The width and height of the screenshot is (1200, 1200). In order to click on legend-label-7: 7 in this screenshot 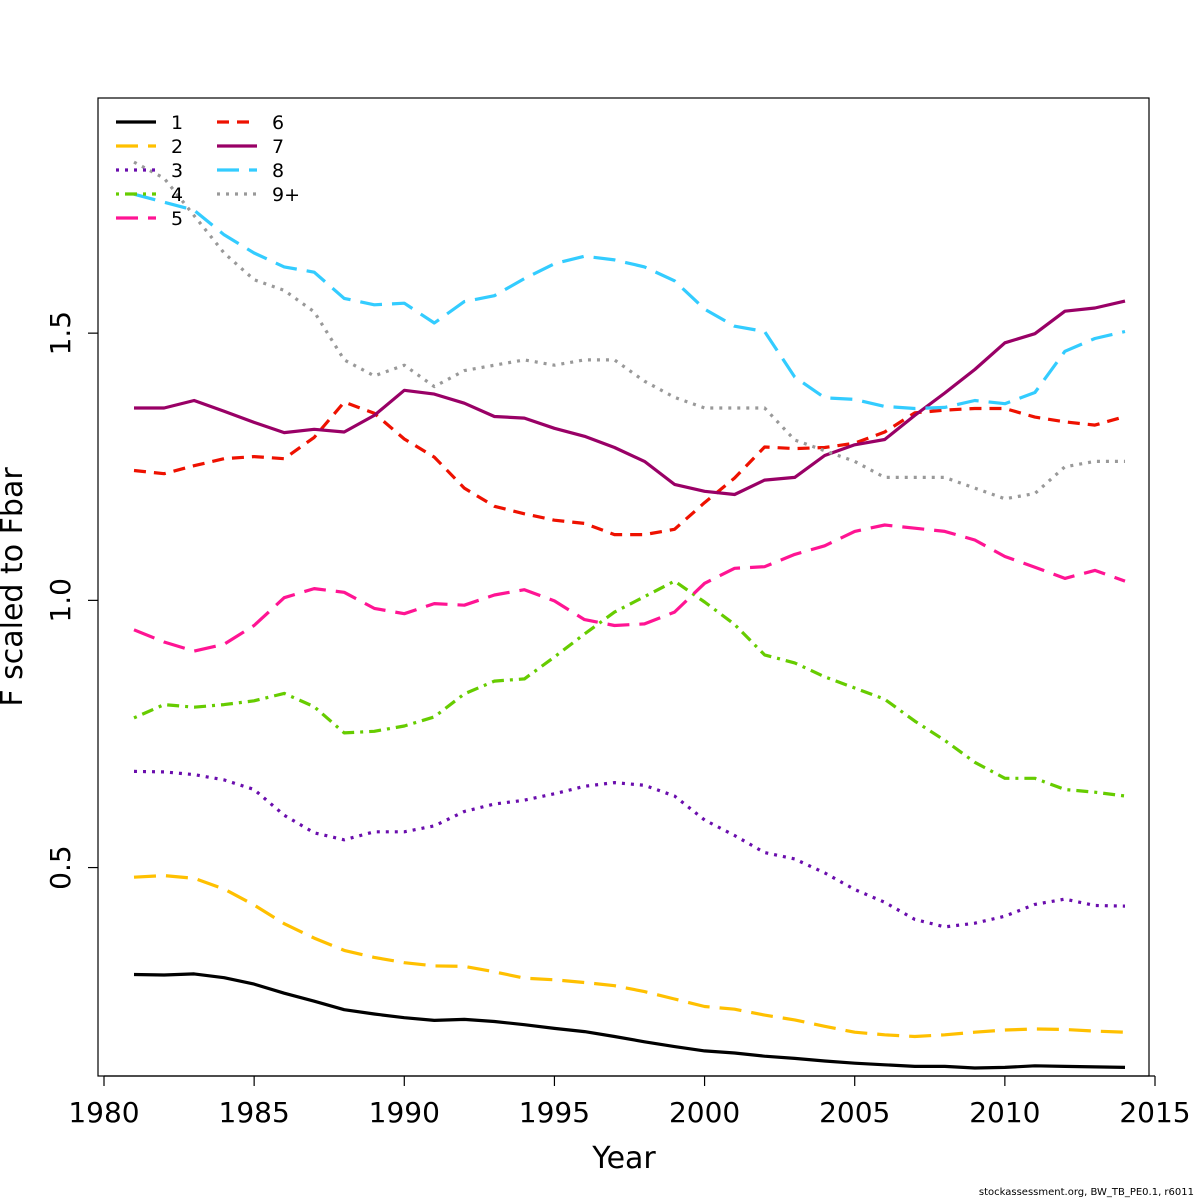, I will do `click(278, 147)`.